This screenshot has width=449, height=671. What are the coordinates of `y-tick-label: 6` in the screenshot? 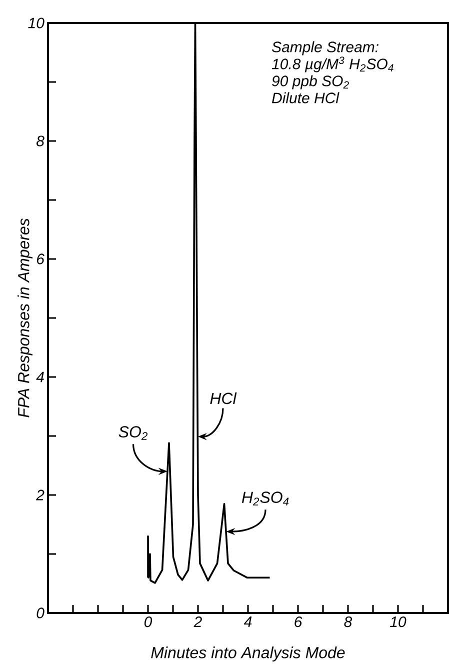 It's located at (40, 259).